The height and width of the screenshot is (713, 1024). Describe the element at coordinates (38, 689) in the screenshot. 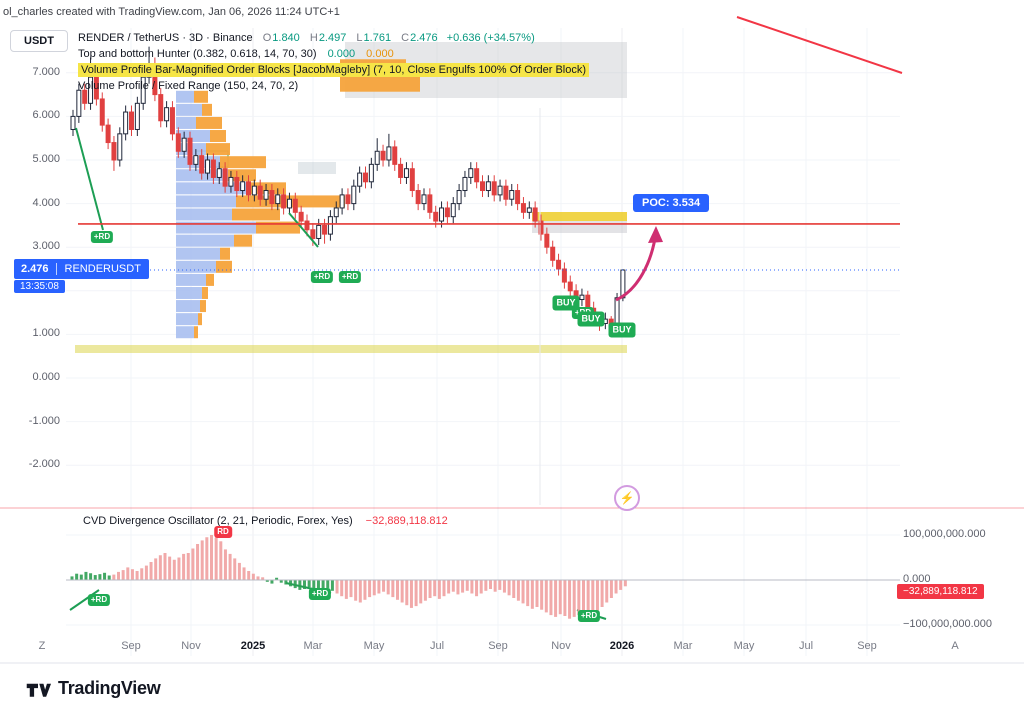

I see `tradingview-logo-icon` at that location.